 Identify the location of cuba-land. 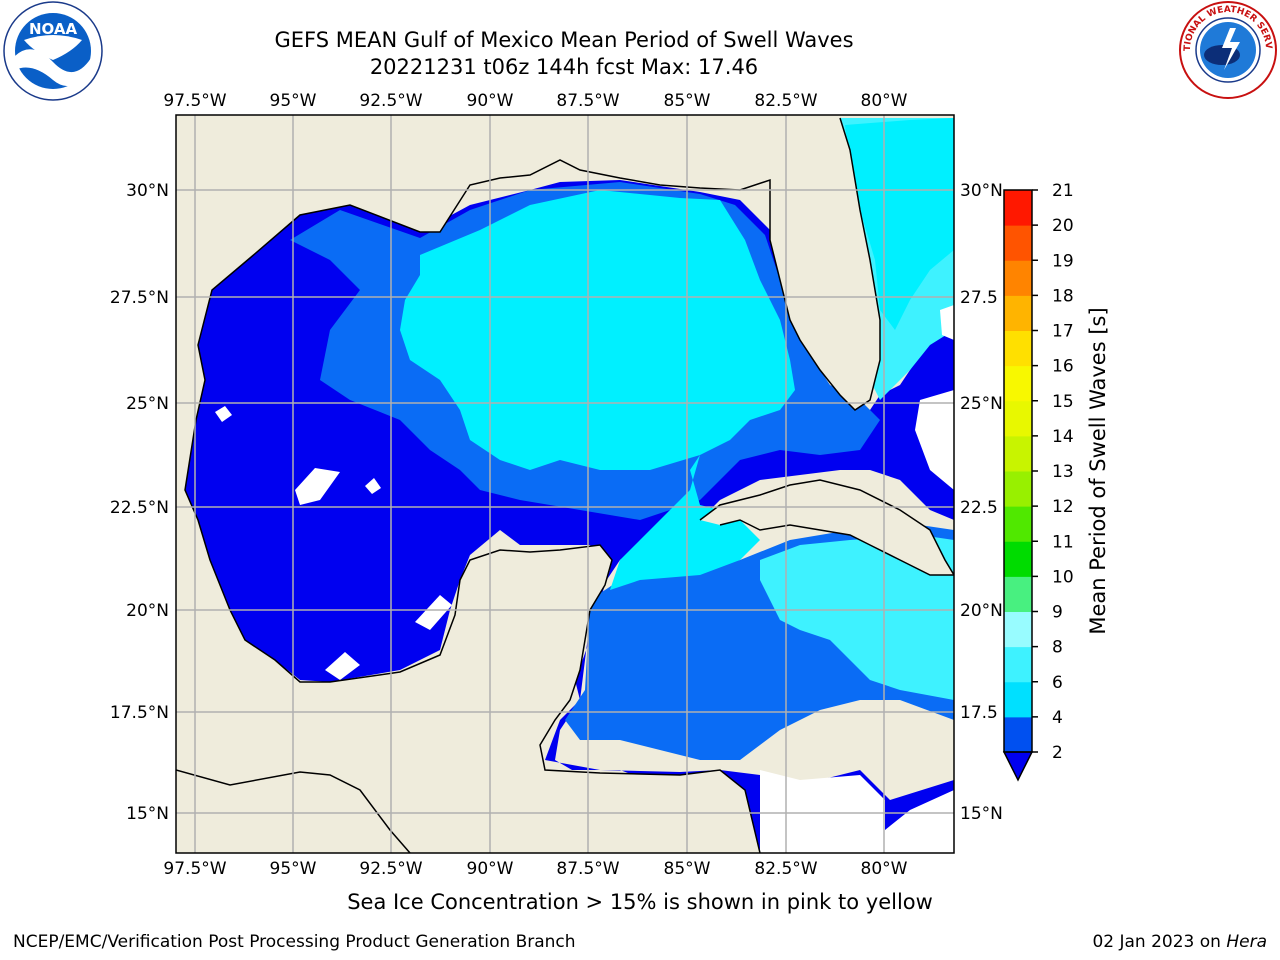
(827, 527).